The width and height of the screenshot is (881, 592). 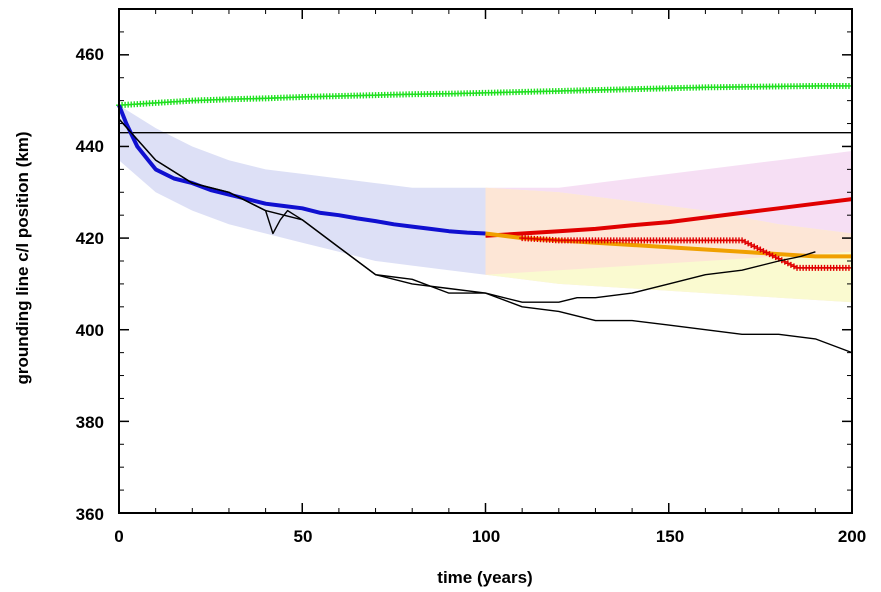 What do you see at coordinates (486, 536) in the screenshot?
I see `x-tick-label: 100` at bounding box center [486, 536].